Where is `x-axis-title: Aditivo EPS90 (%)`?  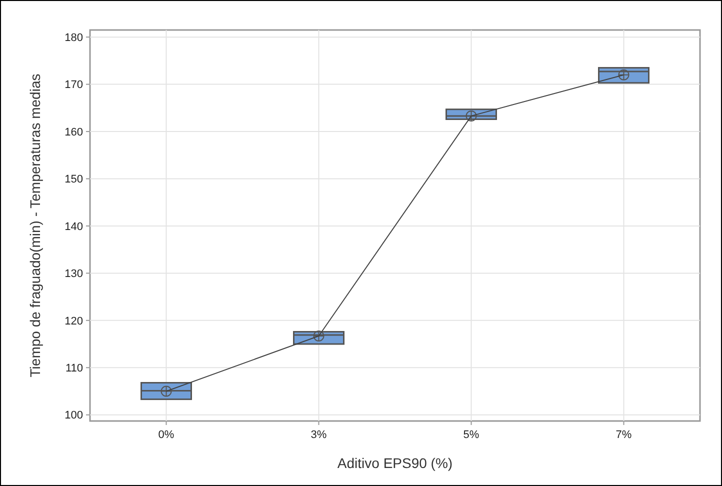
x-axis-title: Aditivo EPS90 (%) is located at coordinates (395, 463).